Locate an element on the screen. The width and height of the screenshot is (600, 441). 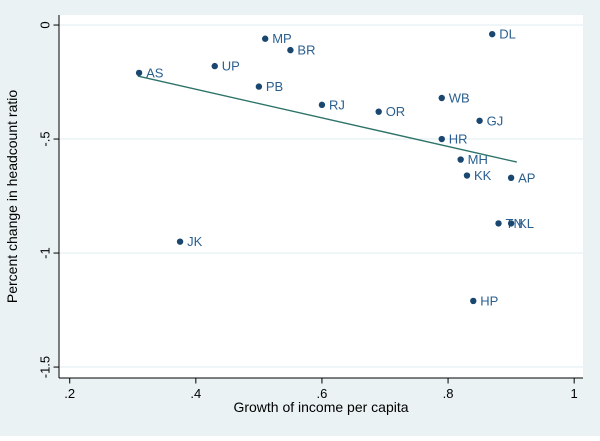
point-label-AP: AP is located at coordinates (526, 177).